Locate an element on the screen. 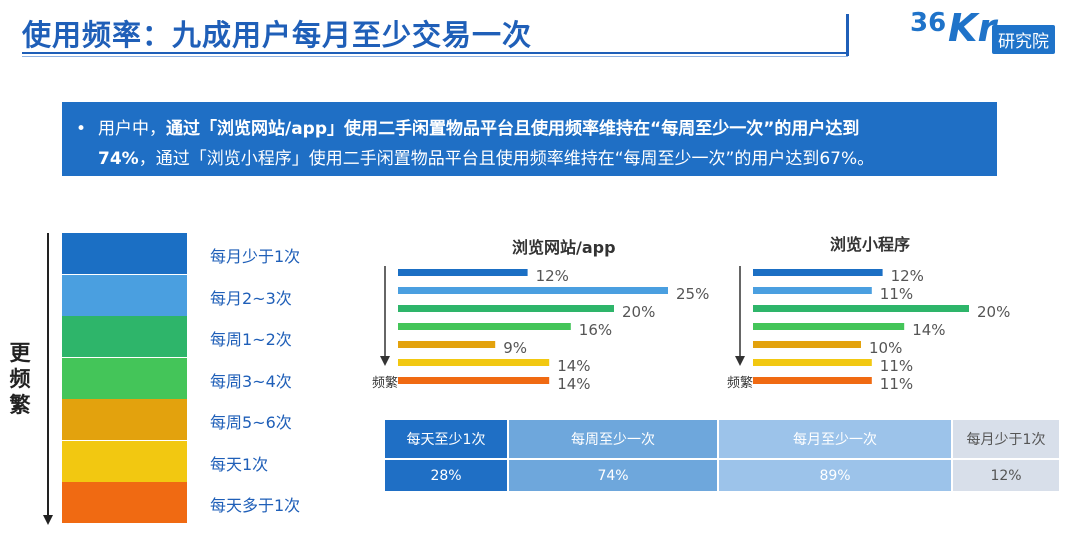  summary-value: 89% is located at coordinates (836, 474).